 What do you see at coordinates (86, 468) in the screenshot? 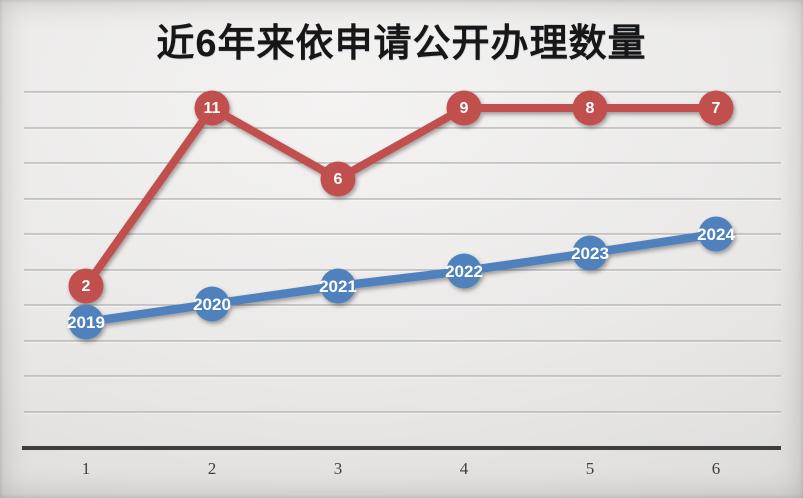
I see `x-tick-label: 1` at bounding box center [86, 468].